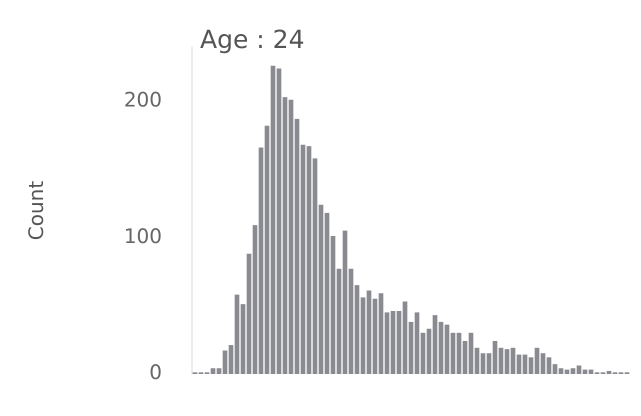  I want to click on y-axis-title: Count, so click(36, 210).